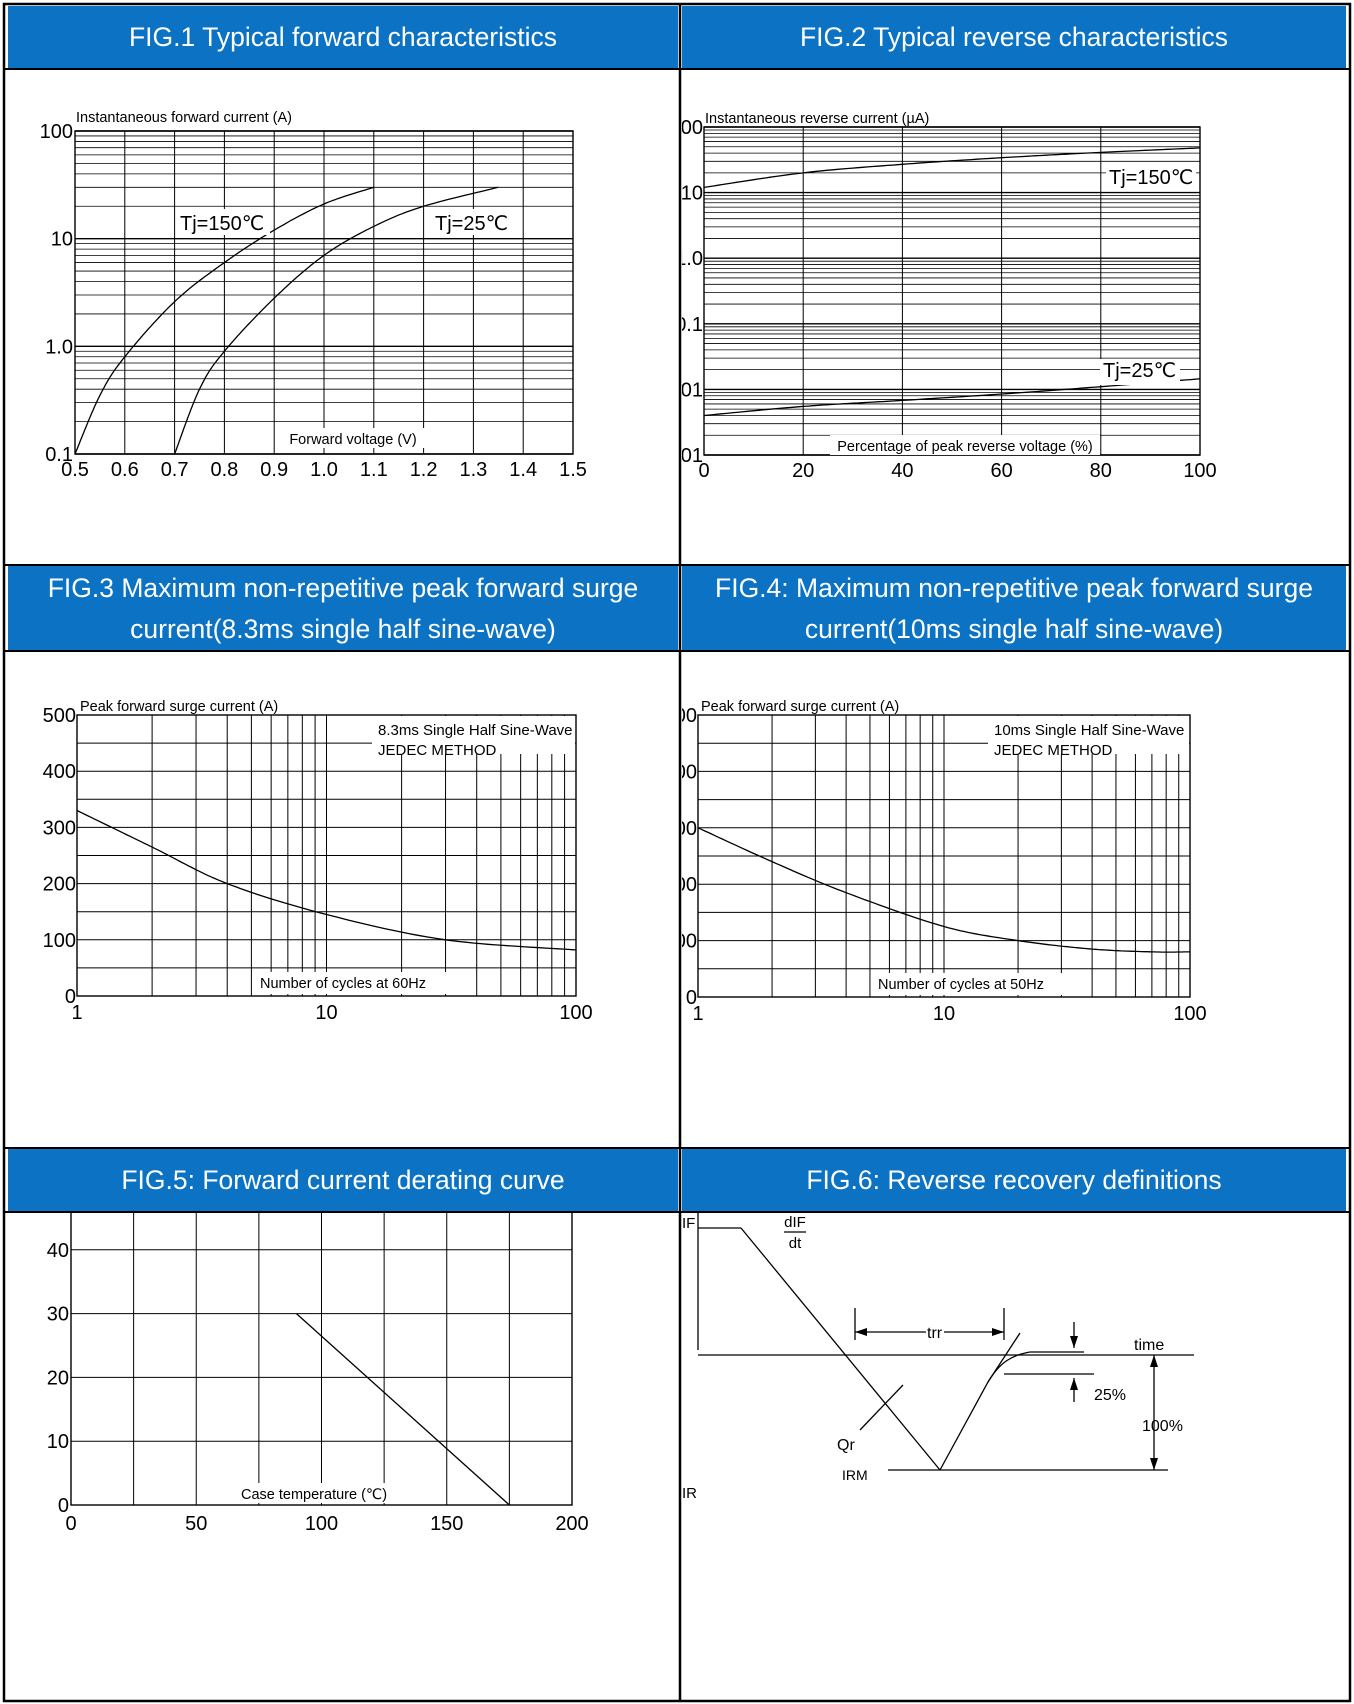 The height and width of the screenshot is (1704, 1354). What do you see at coordinates (59, 716) in the screenshot?
I see `fig3-y-tick: 500` at bounding box center [59, 716].